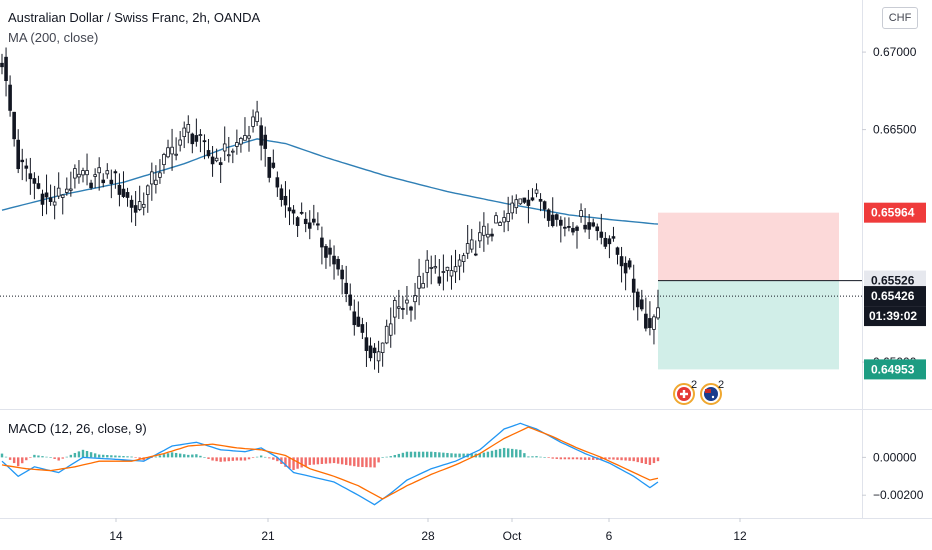 The width and height of the screenshot is (932, 550). What do you see at coordinates (900, 18) in the screenshot?
I see `currency-button: CHF` at bounding box center [900, 18].